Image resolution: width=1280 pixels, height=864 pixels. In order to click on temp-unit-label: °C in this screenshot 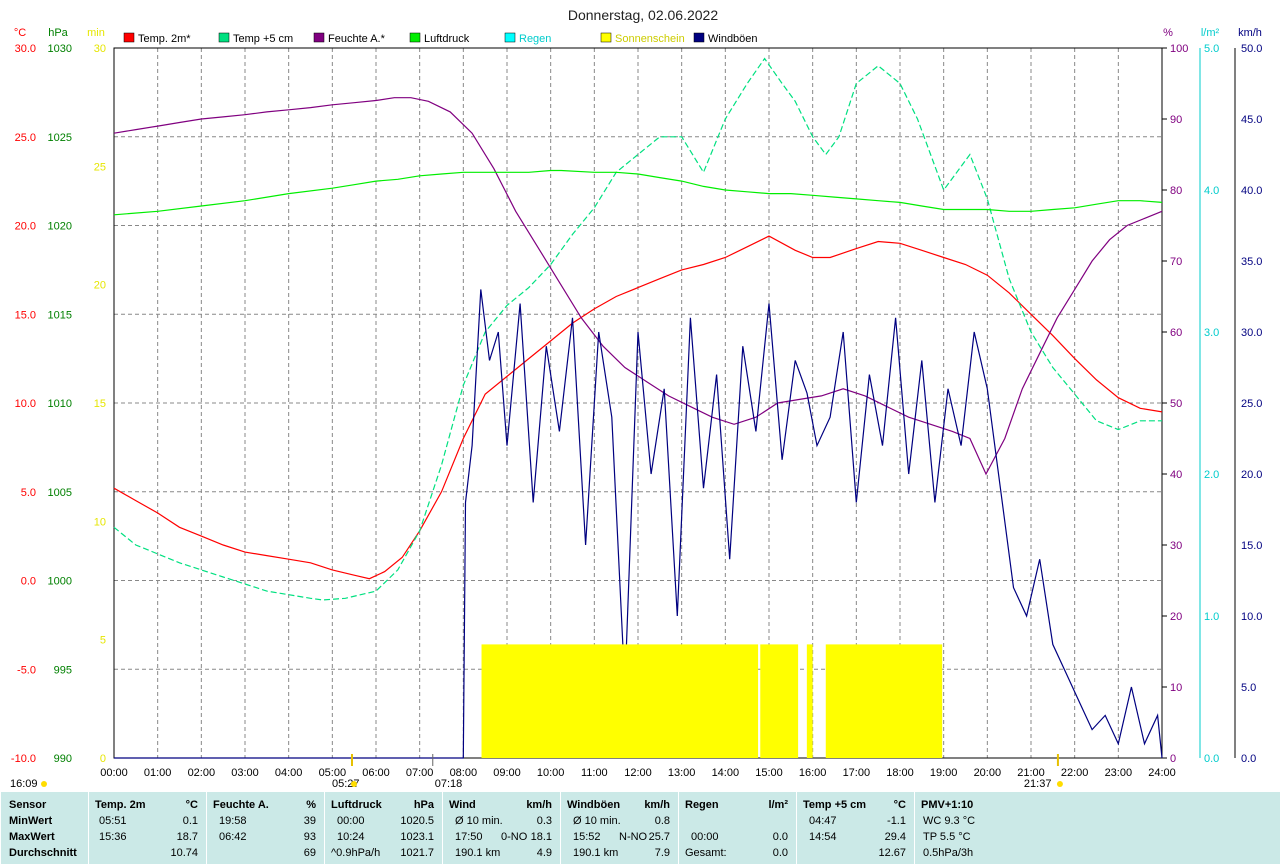, I will do `click(20, 33)`.